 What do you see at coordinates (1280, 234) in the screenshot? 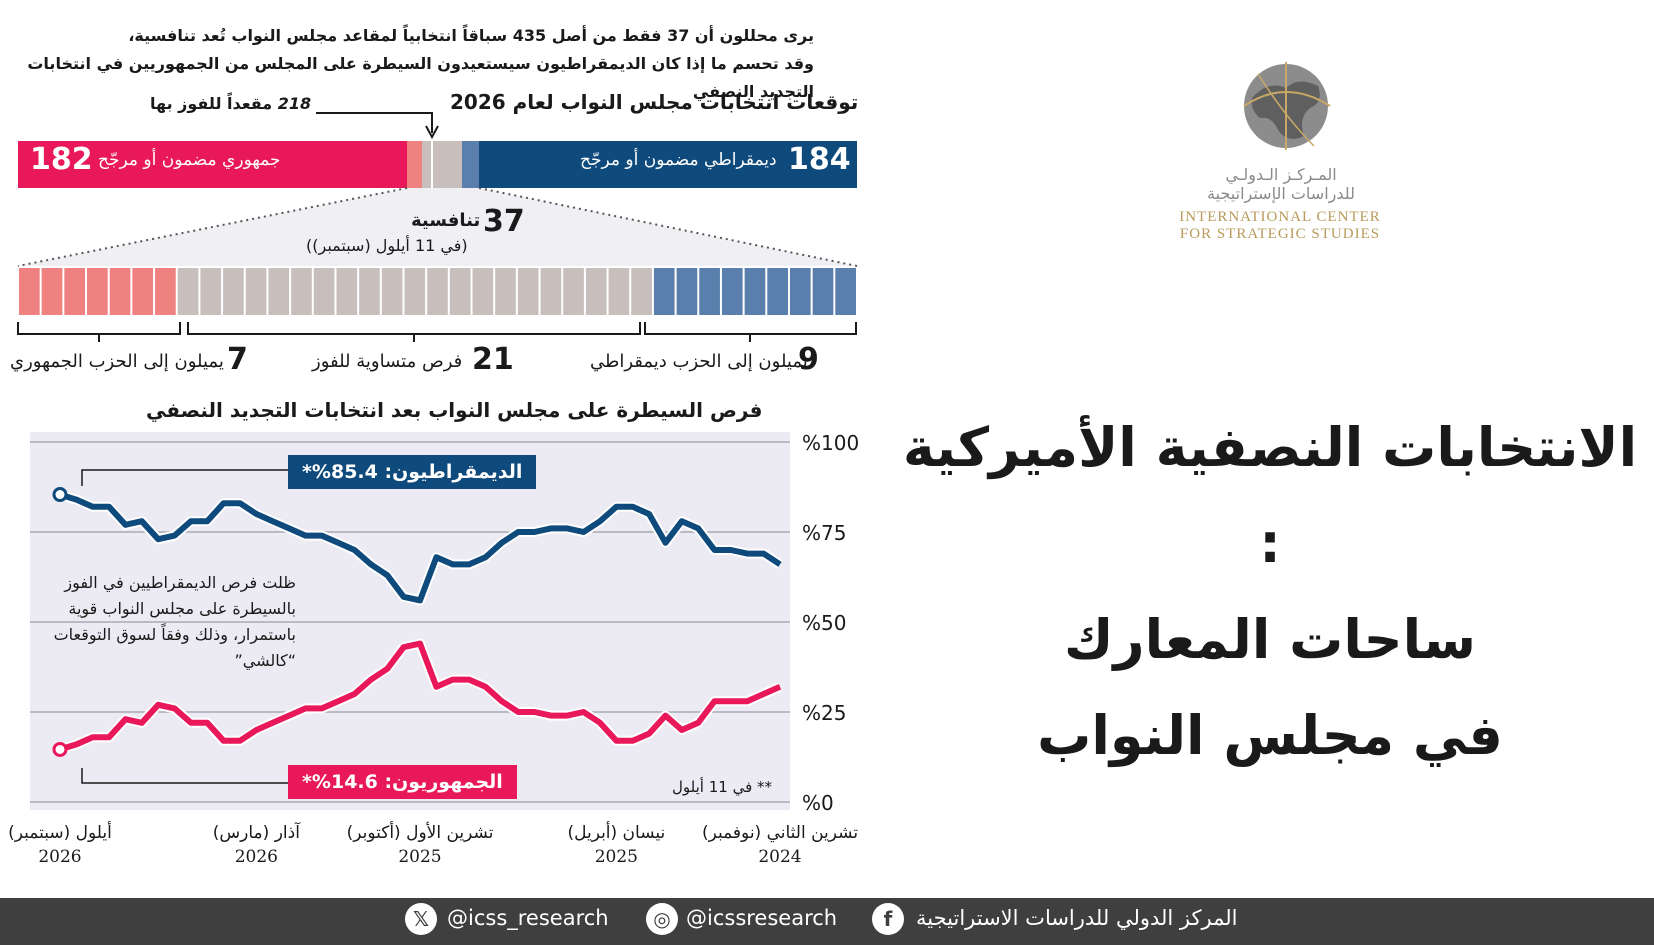
I see `logo-en-line-2: FOR STRATEGIC STUDIES` at bounding box center [1280, 234].